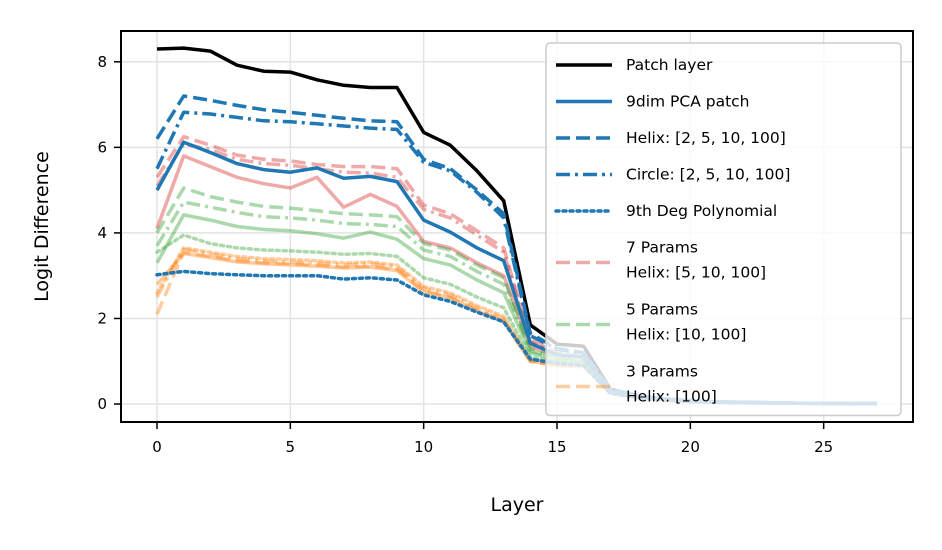  Describe the element at coordinates (157, 447) in the screenshot. I see `x-tick-label: 0` at that location.